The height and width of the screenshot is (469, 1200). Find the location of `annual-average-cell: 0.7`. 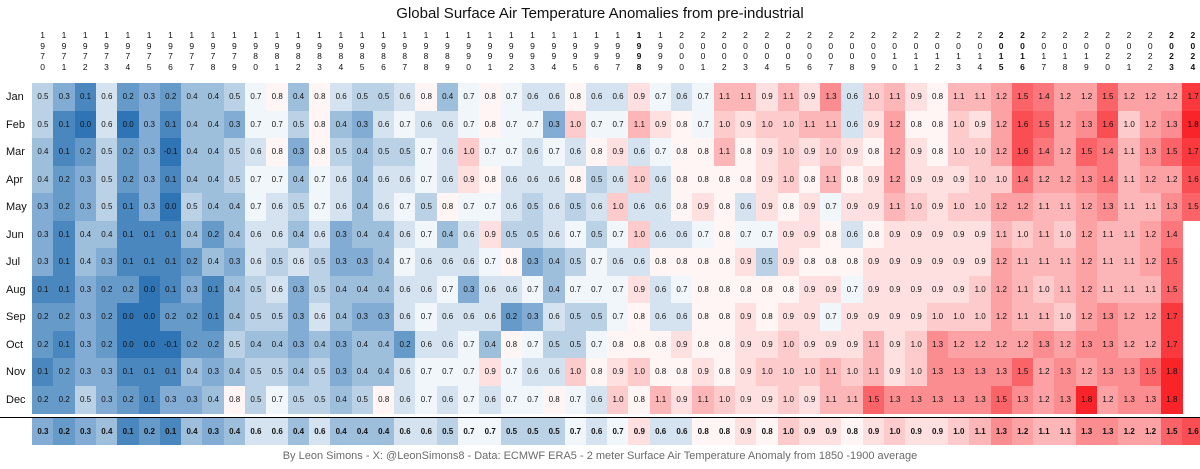

annual-average-cell: 0.7 is located at coordinates (490, 431).